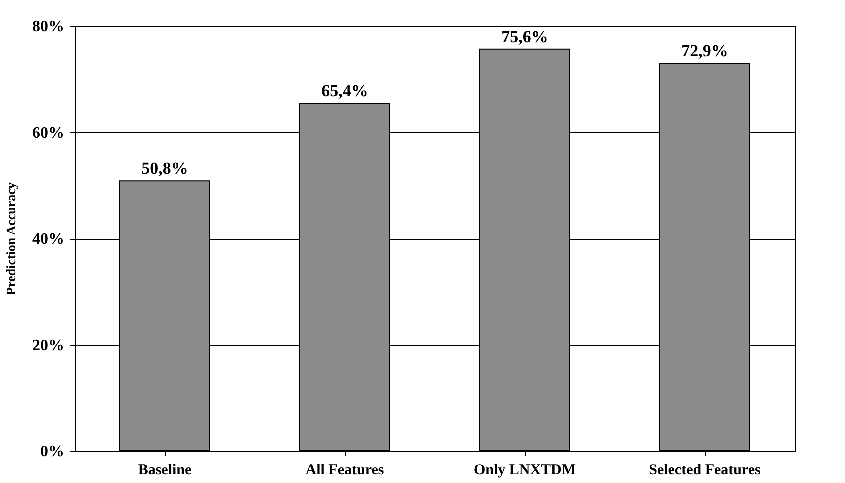  Describe the element at coordinates (48, 239) in the screenshot. I see `y-tick-label: 40%` at that location.